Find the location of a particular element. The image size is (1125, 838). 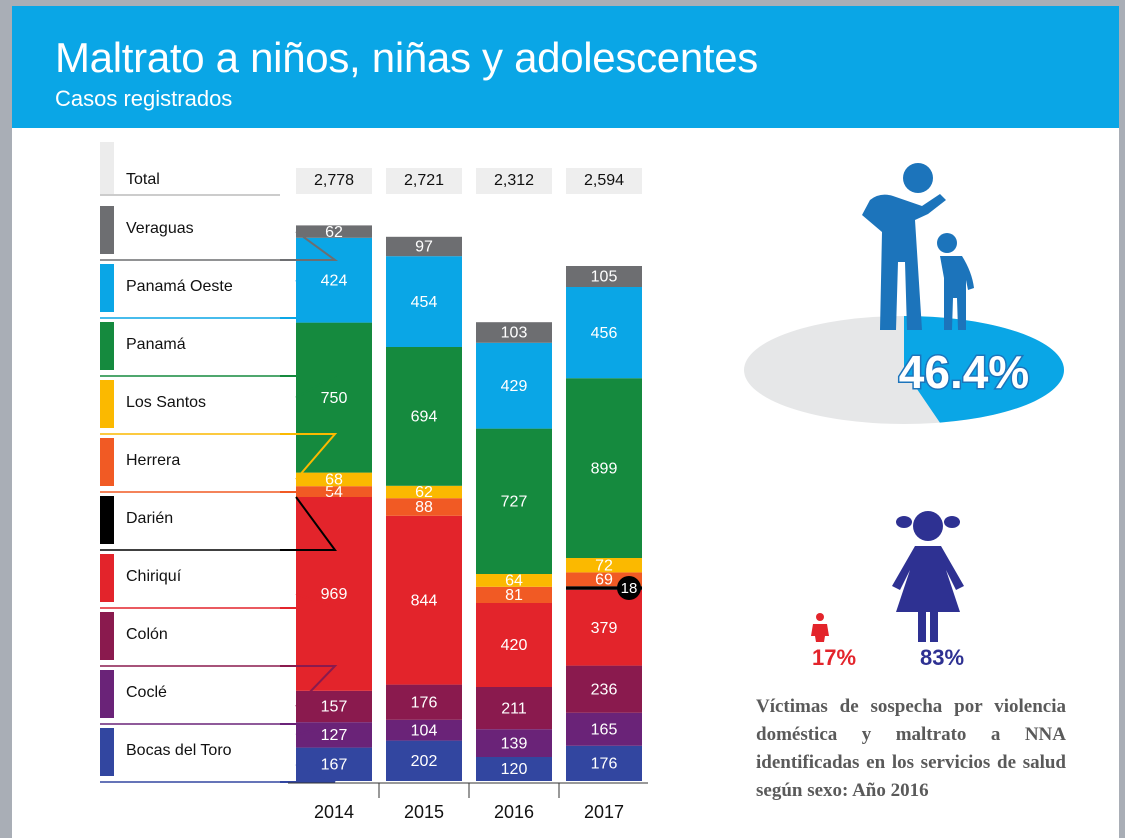

legend-label-3: Los Santos is located at coordinates (166, 402).